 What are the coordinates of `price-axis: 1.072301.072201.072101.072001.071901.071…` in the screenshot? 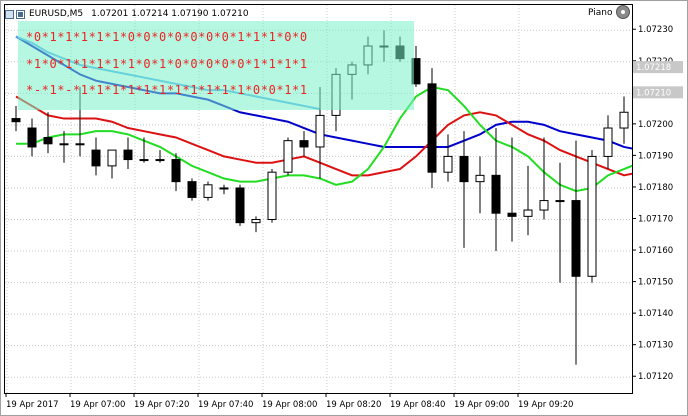 It's located at (658, 198).